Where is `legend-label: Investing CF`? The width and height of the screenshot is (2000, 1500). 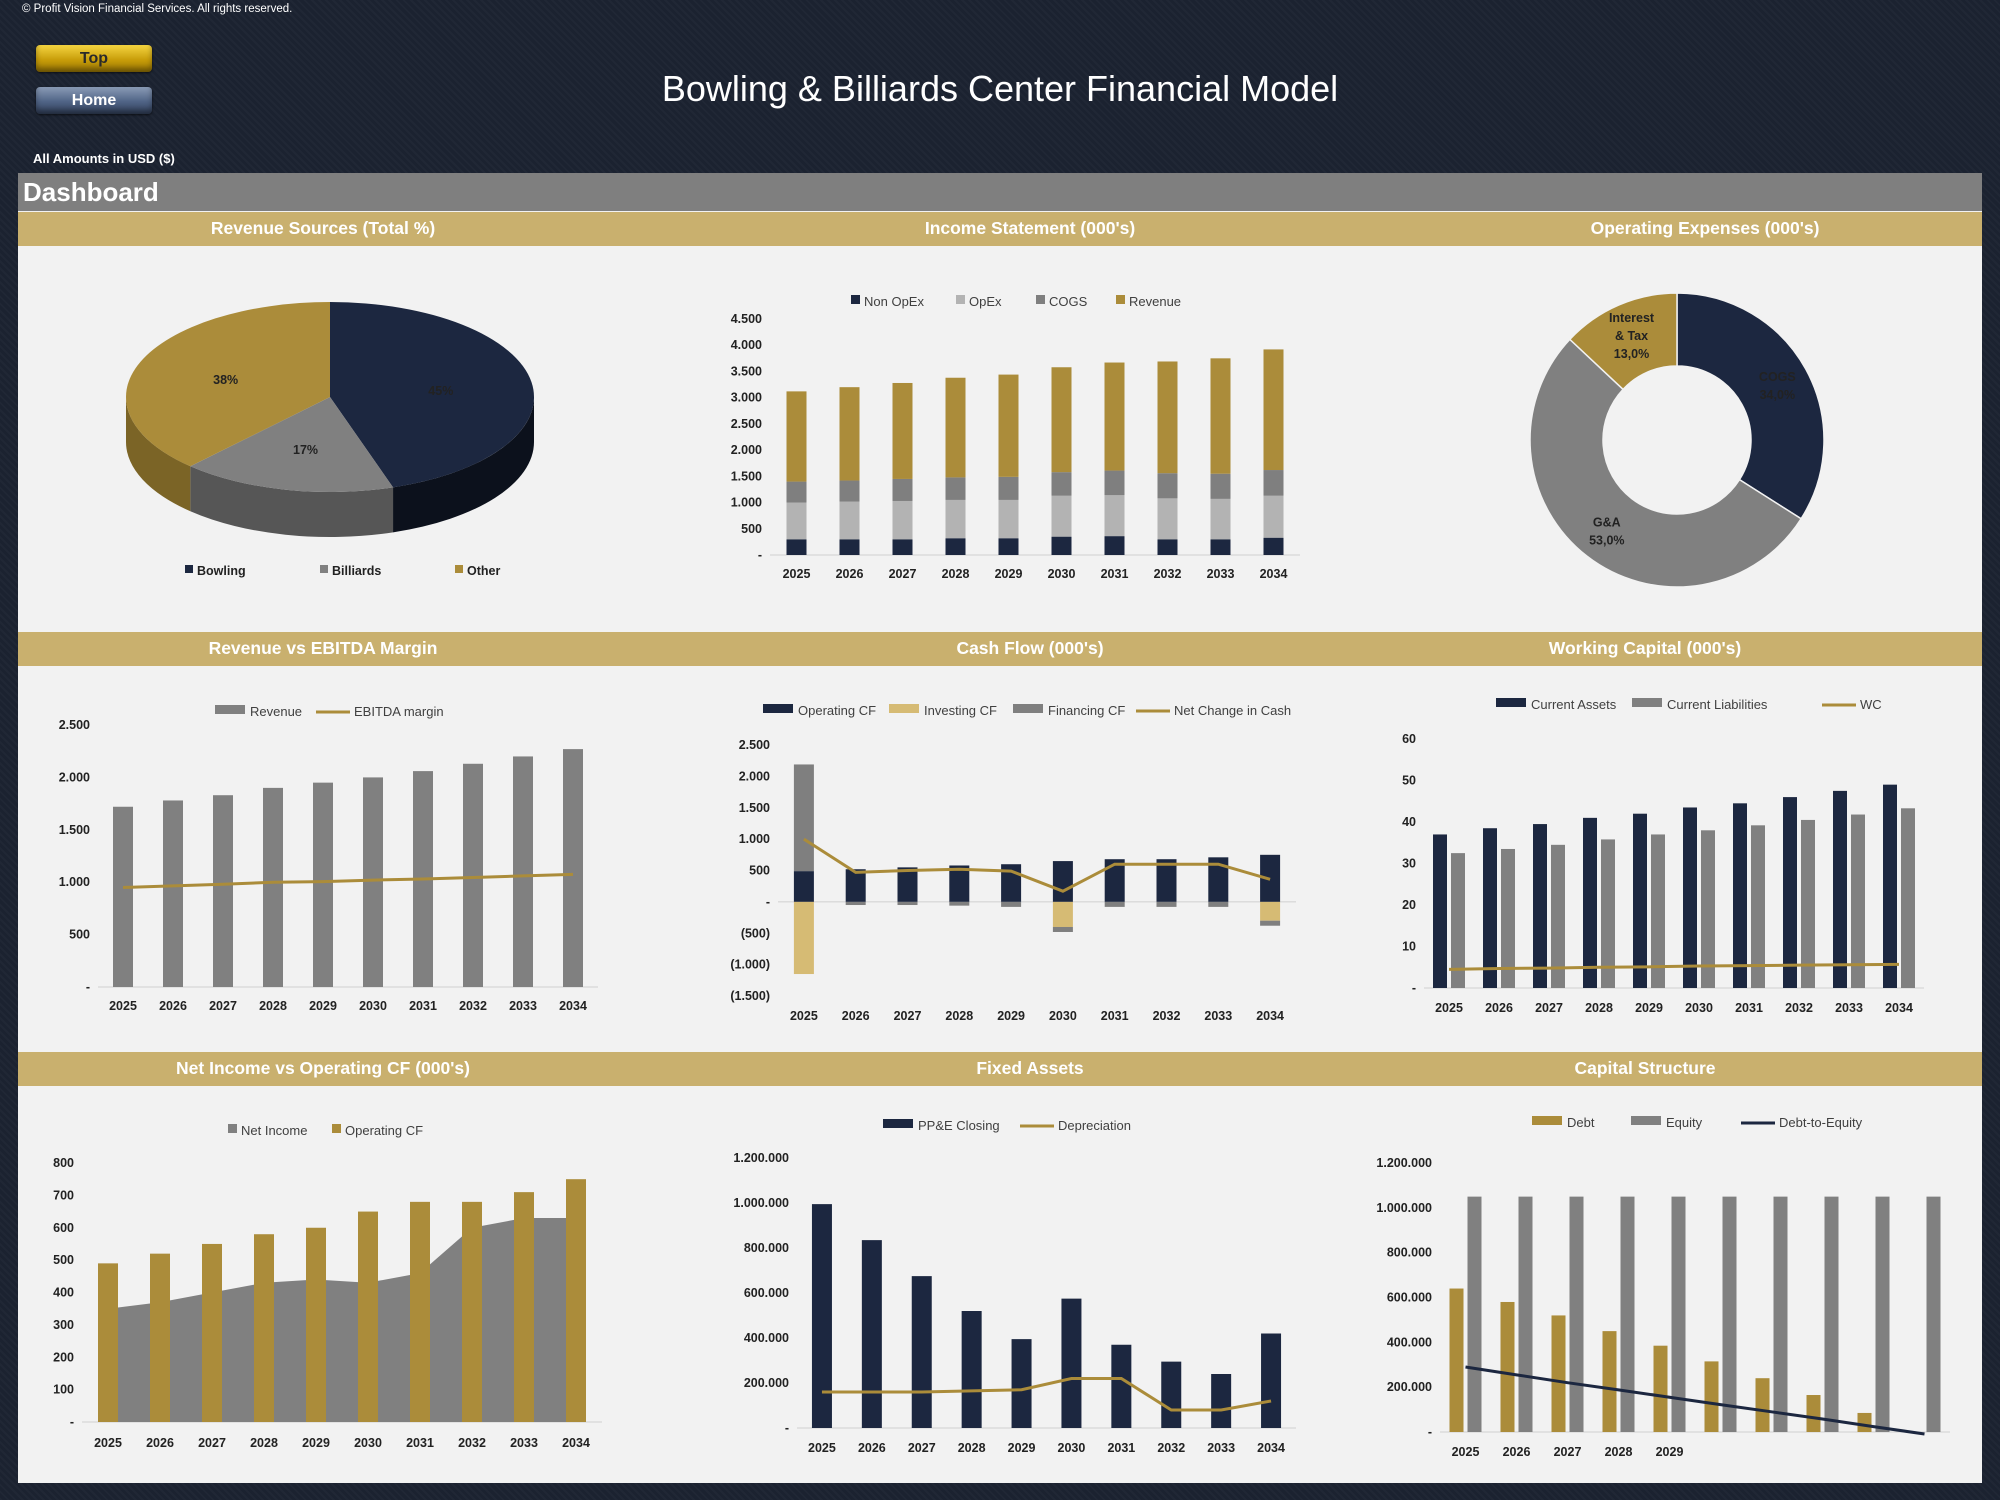 legend-label: Investing CF is located at coordinates (960, 710).